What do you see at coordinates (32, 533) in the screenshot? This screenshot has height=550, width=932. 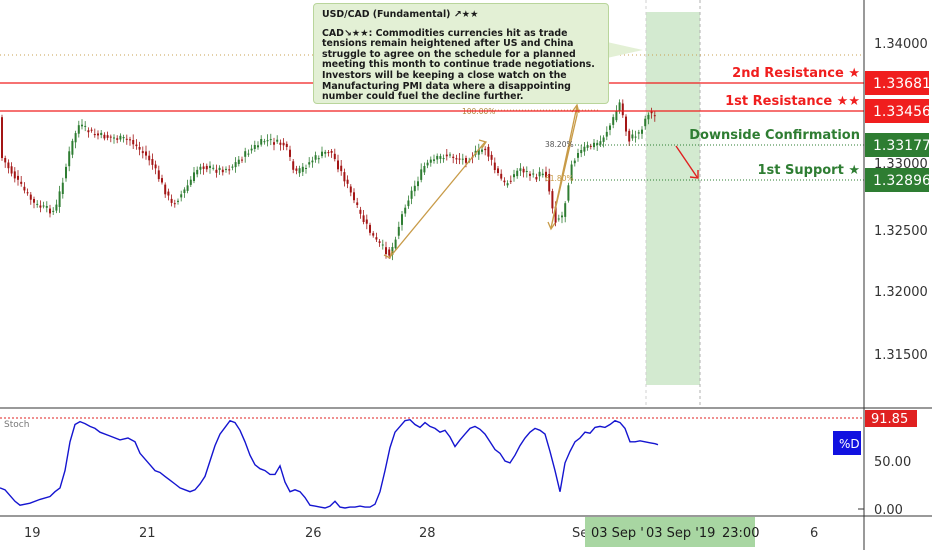 I see `date-tick-label: 19` at bounding box center [32, 533].